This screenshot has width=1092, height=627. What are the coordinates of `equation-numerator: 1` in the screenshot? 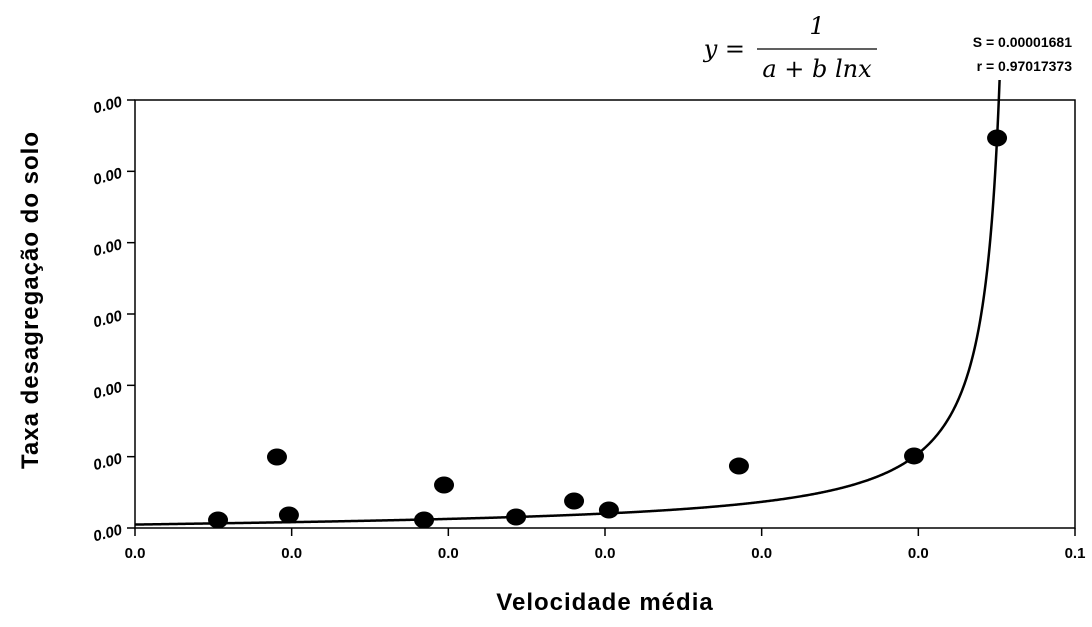 It's located at (816, 26).